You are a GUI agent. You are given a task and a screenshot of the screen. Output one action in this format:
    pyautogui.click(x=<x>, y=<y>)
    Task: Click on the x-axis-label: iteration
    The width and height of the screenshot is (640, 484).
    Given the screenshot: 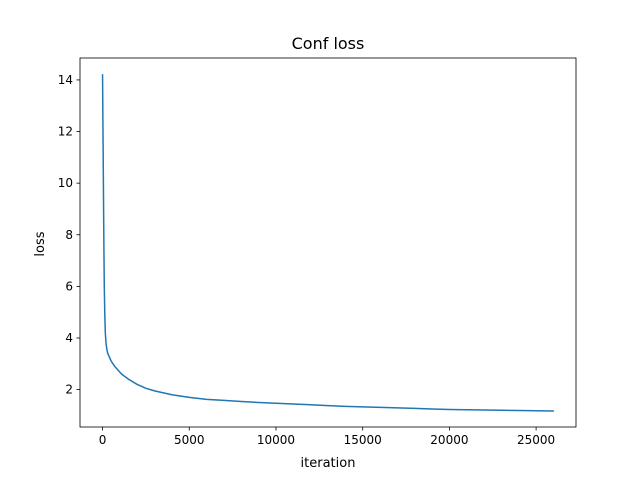 What is the action you would take?
    pyautogui.click(x=328, y=463)
    